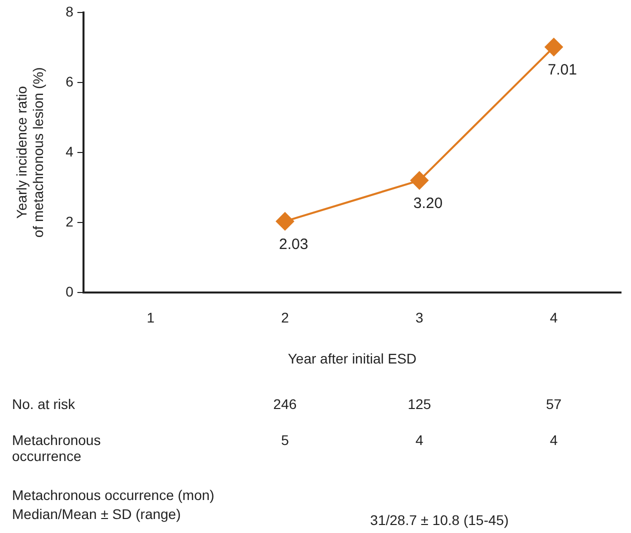 This screenshot has height=533, width=631. I want to click on x-axis-title: Year after initial ESD, so click(352, 358).